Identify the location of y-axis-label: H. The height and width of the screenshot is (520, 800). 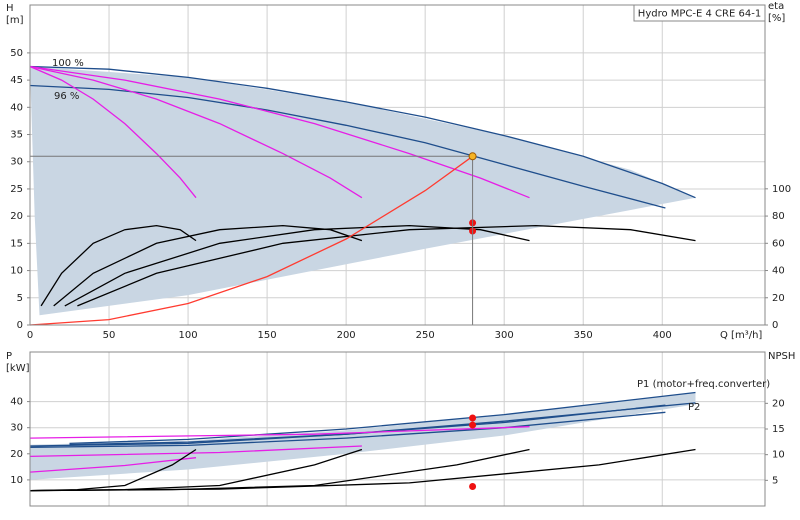
(10, 8).